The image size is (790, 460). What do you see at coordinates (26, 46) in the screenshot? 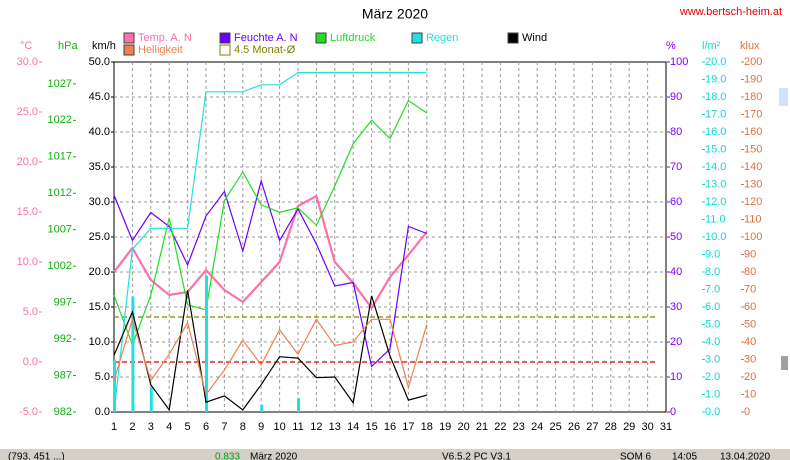
I see `axis-unit: °C` at bounding box center [26, 46].